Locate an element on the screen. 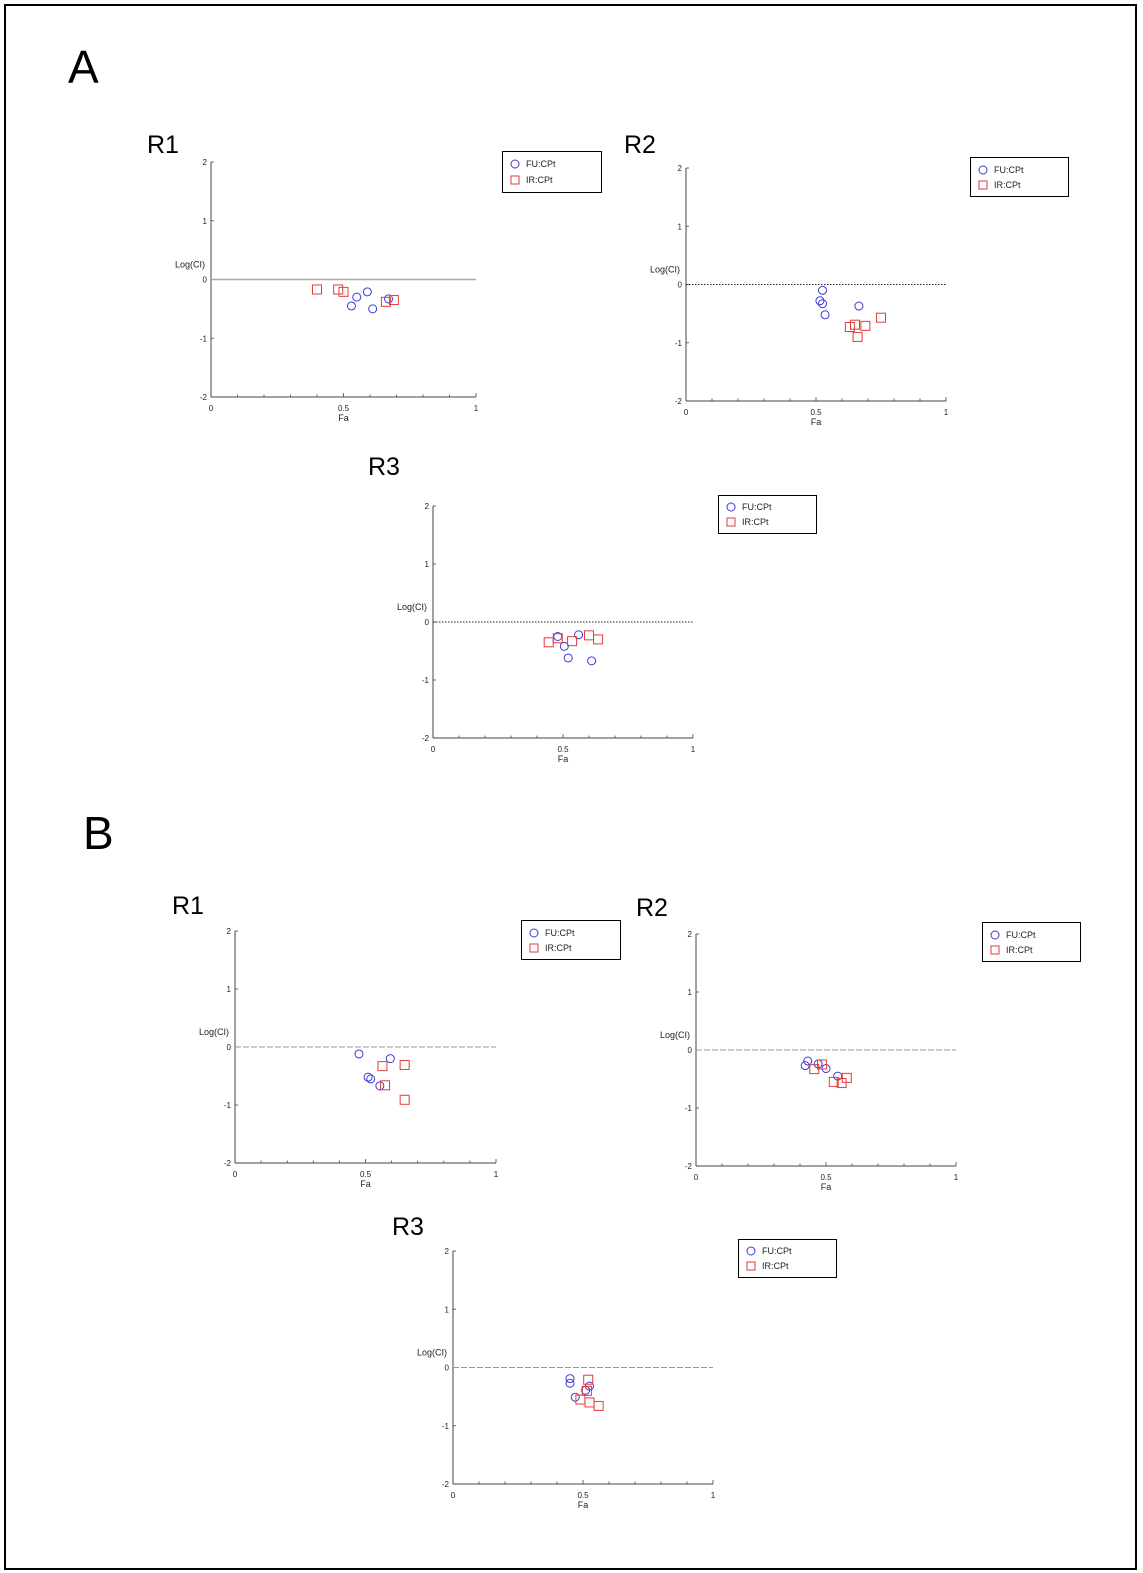 The image size is (1143, 1573). plot-title-b-r3: R3 is located at coordinates (408, 1227).